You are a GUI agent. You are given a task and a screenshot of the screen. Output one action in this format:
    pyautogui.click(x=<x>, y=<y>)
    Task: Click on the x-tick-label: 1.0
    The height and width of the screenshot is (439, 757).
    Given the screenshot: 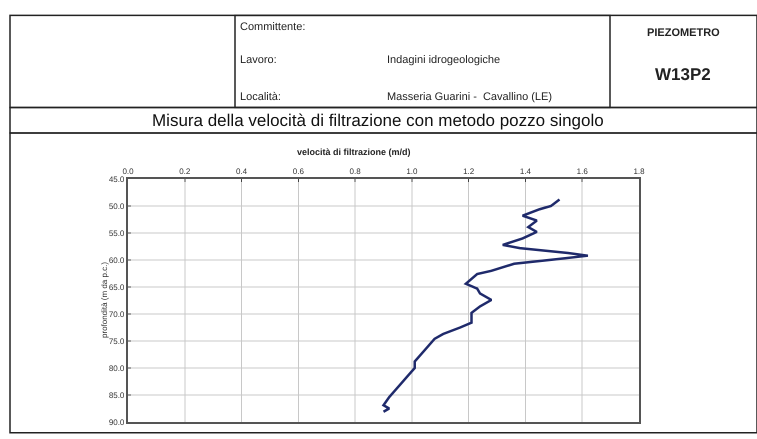 What is the action you would take?
    pyautogui.click(x=412, y=171)
    